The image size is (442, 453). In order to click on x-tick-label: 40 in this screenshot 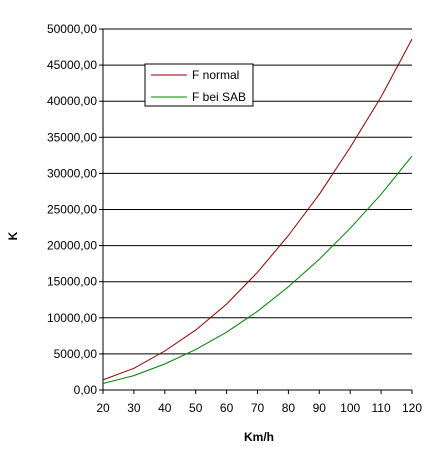, I will do `click(165, 408)`.